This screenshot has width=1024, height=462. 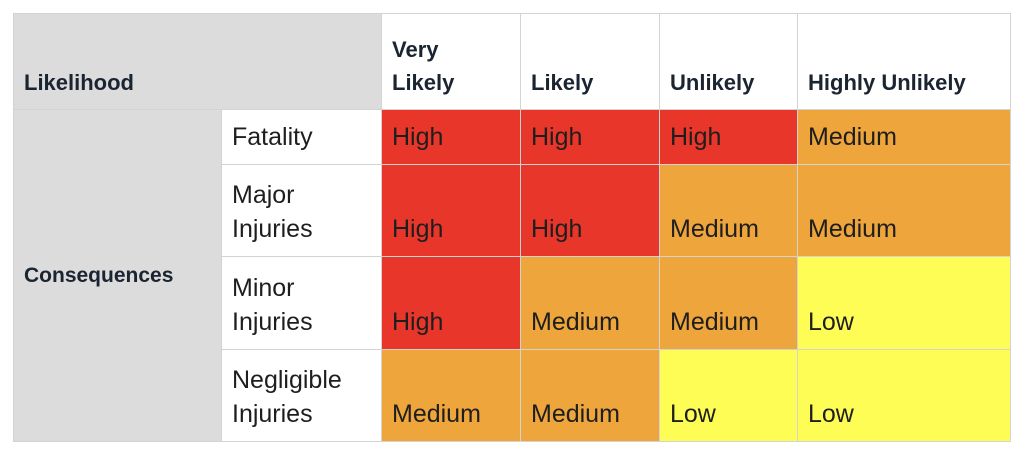 What do you see at coordinates (590, 61) in the screenshot?
I see `column-header-likely: Likely` at bounding box center [590, 61].